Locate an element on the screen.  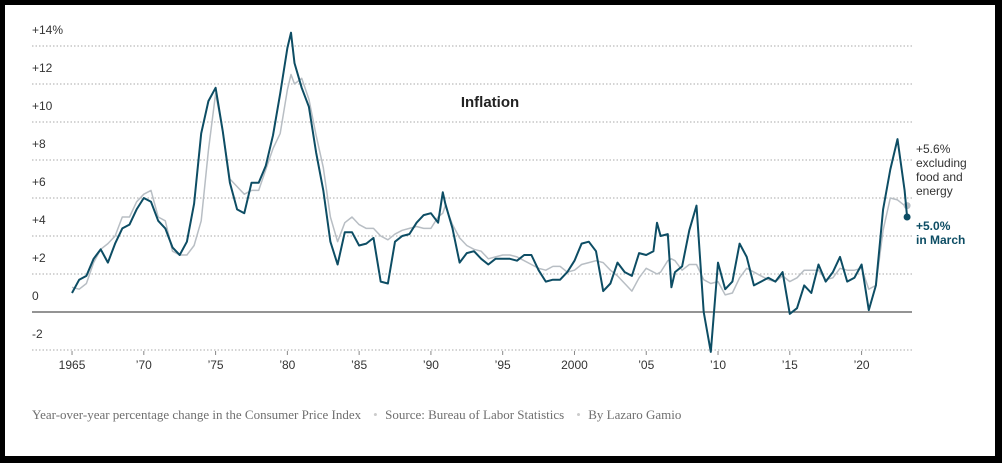
x-tick-label: ’20 is located at coordinates (862, 365).